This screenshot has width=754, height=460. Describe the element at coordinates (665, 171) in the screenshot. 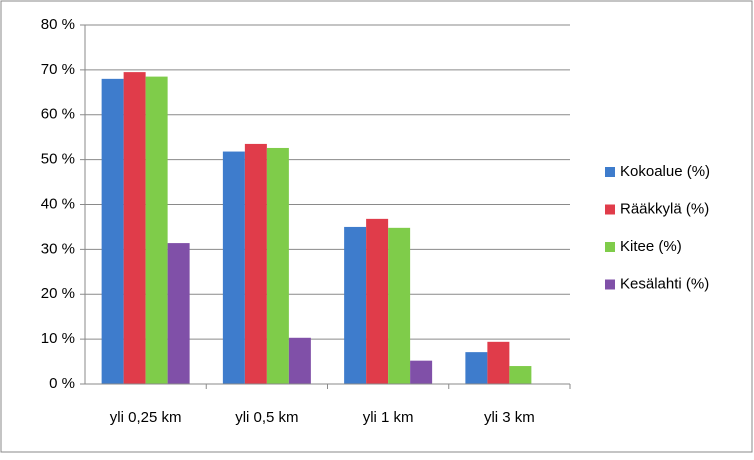

I see `legend-label: Kokoalue (%)` at that location.